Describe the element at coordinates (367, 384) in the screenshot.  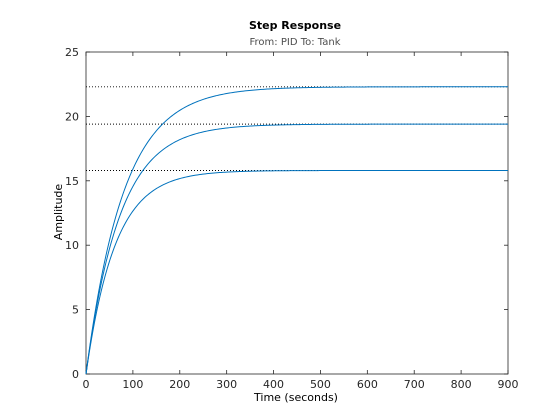
I see `x-tick-label: 600` at that location.